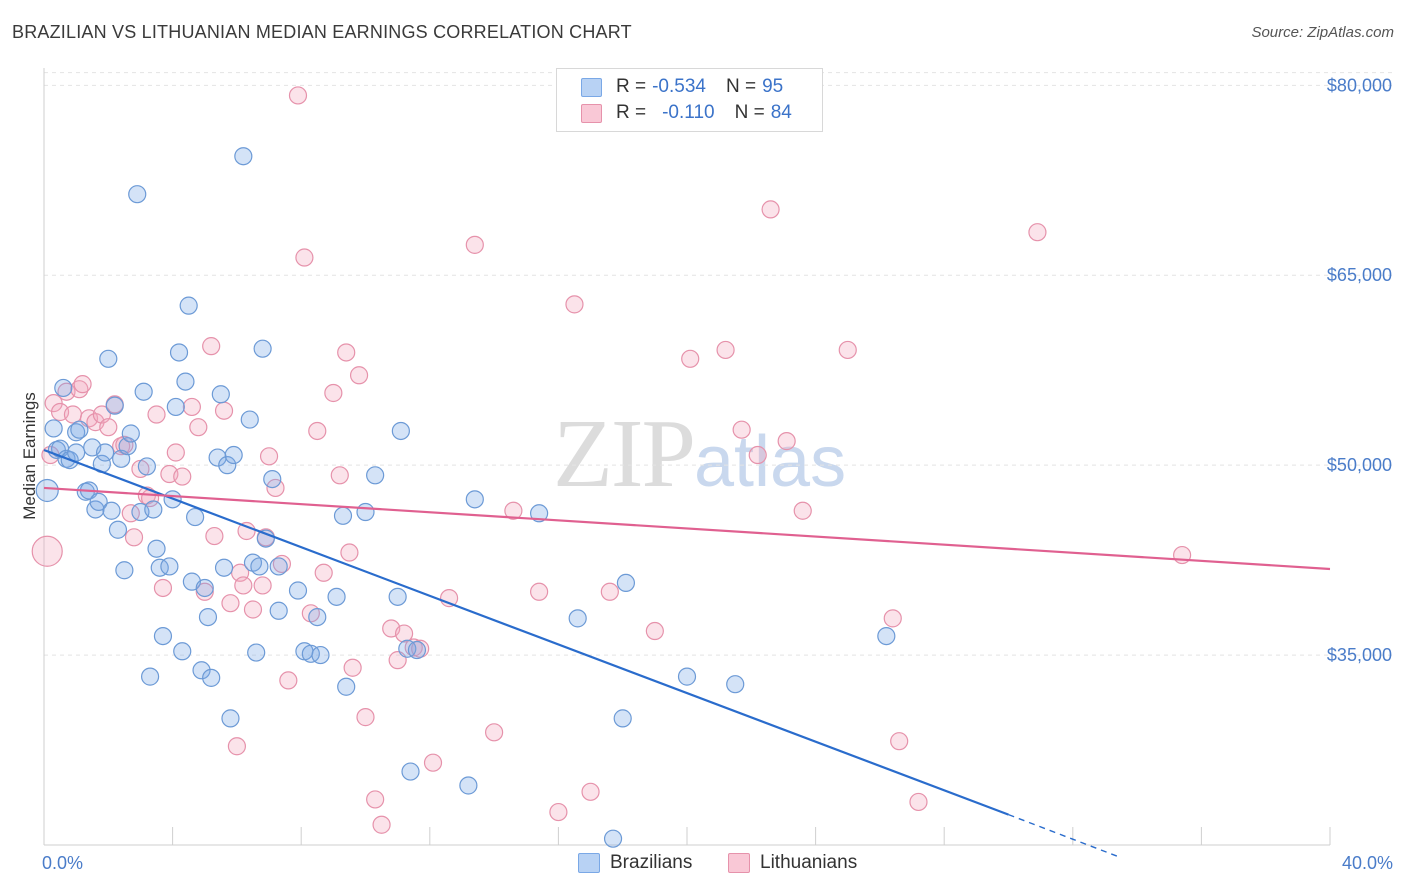 The image size is (1406, 892). I want to click on y-tick-label: $50,000, so click(1359, 465).